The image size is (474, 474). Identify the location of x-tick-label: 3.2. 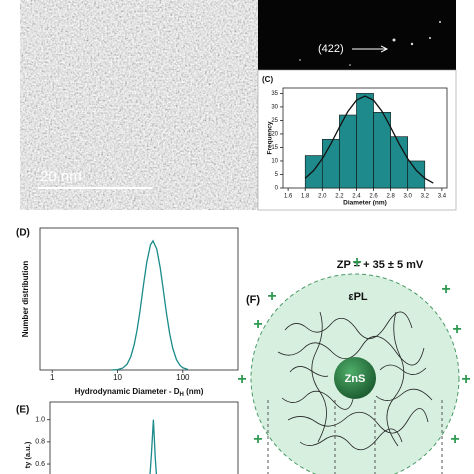
(425, 197).